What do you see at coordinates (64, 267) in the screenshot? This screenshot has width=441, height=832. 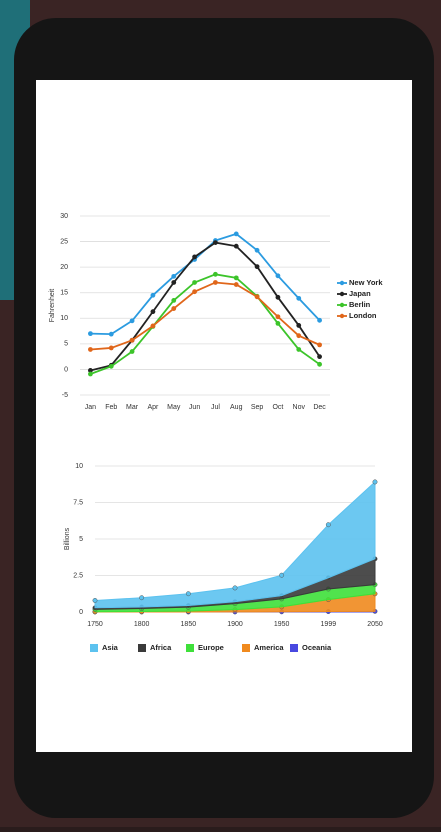 I see `y-tick-label: 20` at bounding box center [64, 267].